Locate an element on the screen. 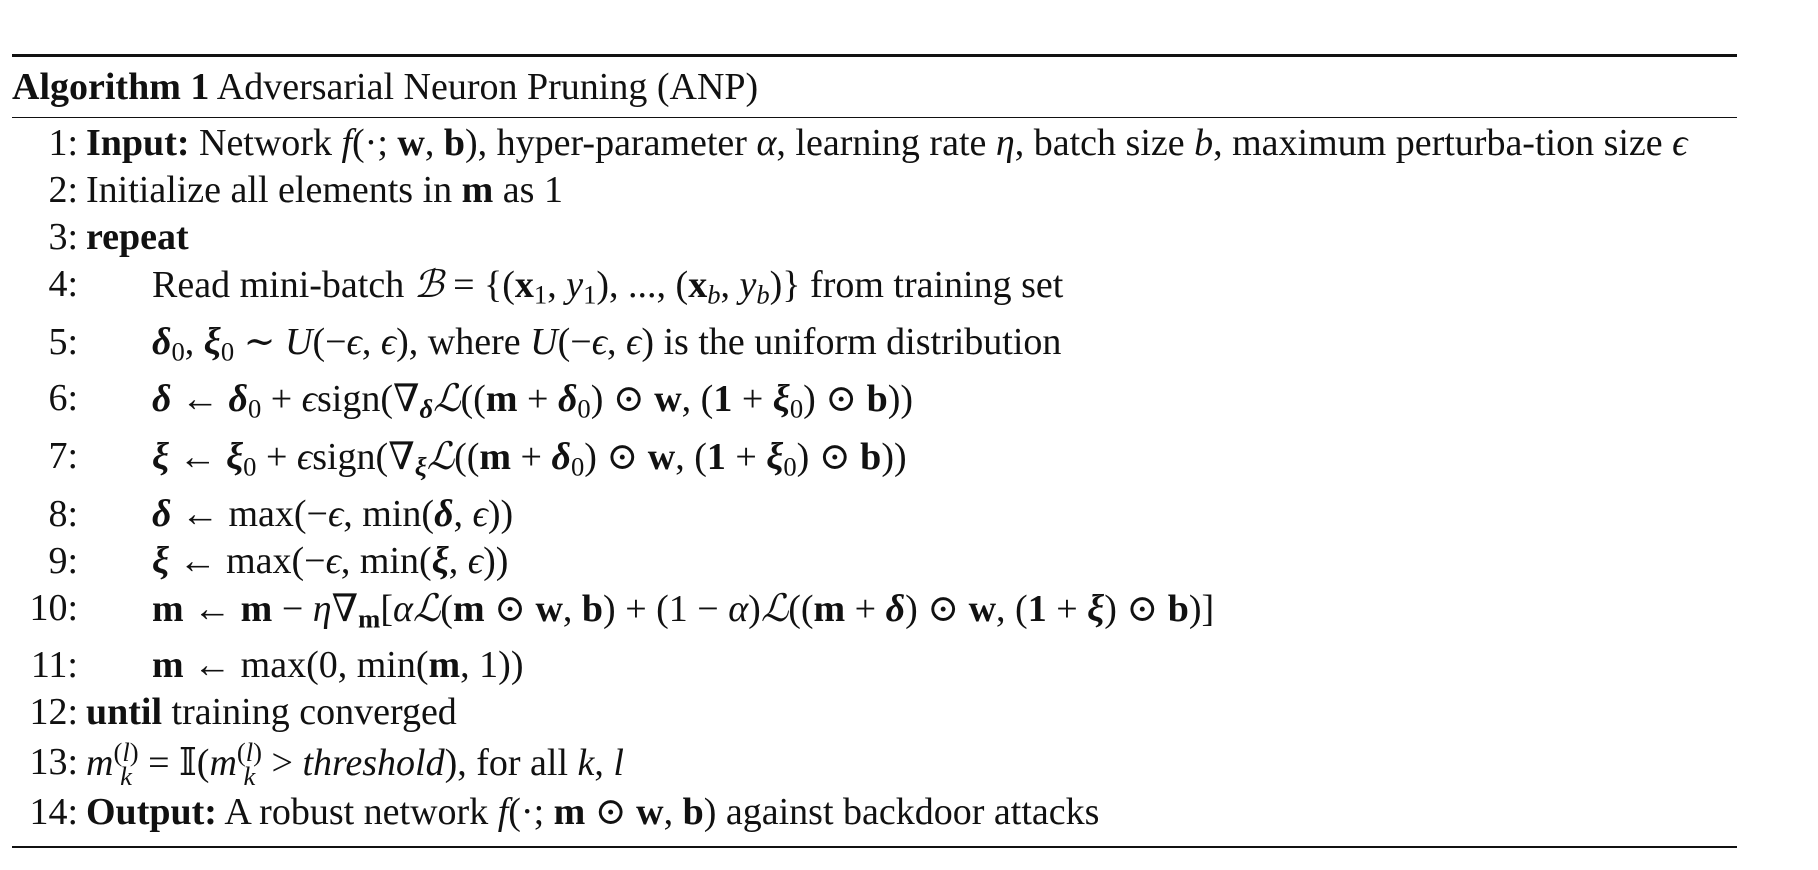 The height and width of the screenshot is (870, 1818). algorithm-label: Algorithm 1 is located at coordinates (111, 87).